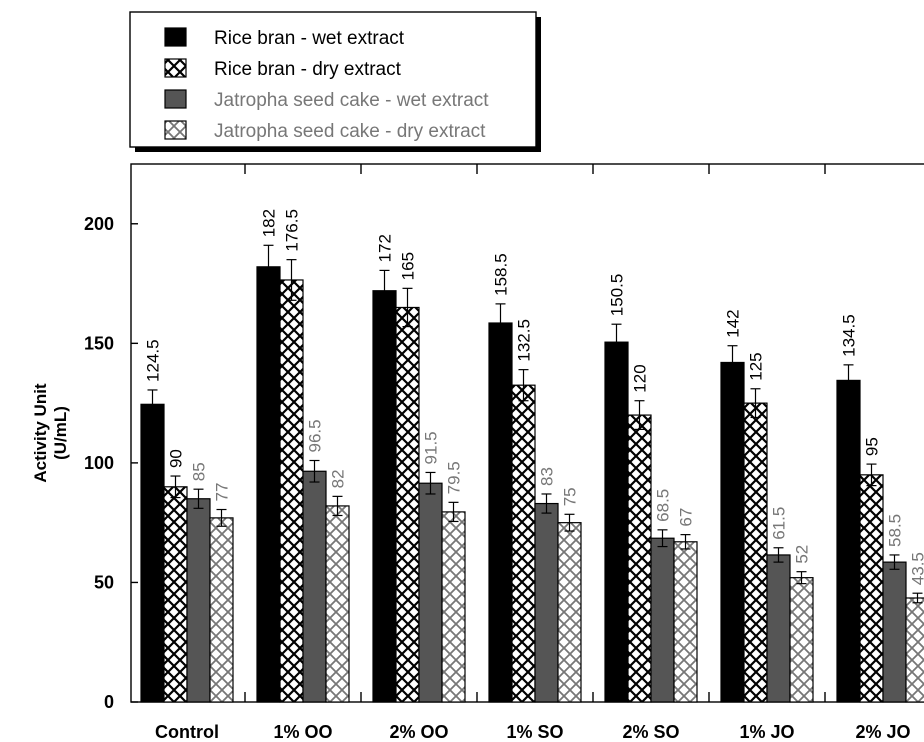  I want to click on data-label: 90, so click(176, 458).